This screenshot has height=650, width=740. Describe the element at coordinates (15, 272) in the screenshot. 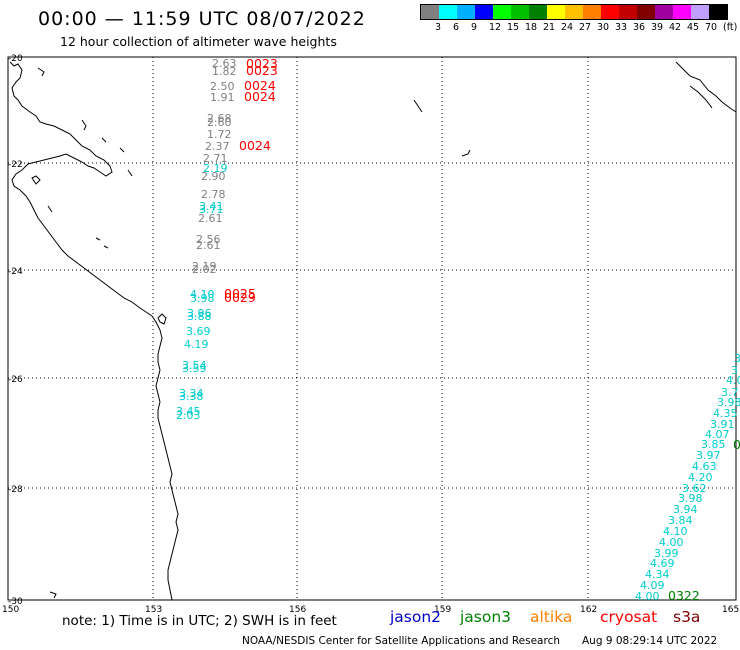

I see `lat-label: -24` at that location.